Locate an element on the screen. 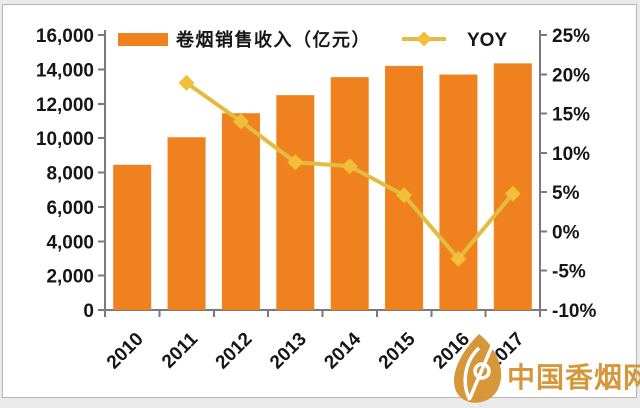  left-axis-tick-label: 12,000 is located at coordinates (65, 105).